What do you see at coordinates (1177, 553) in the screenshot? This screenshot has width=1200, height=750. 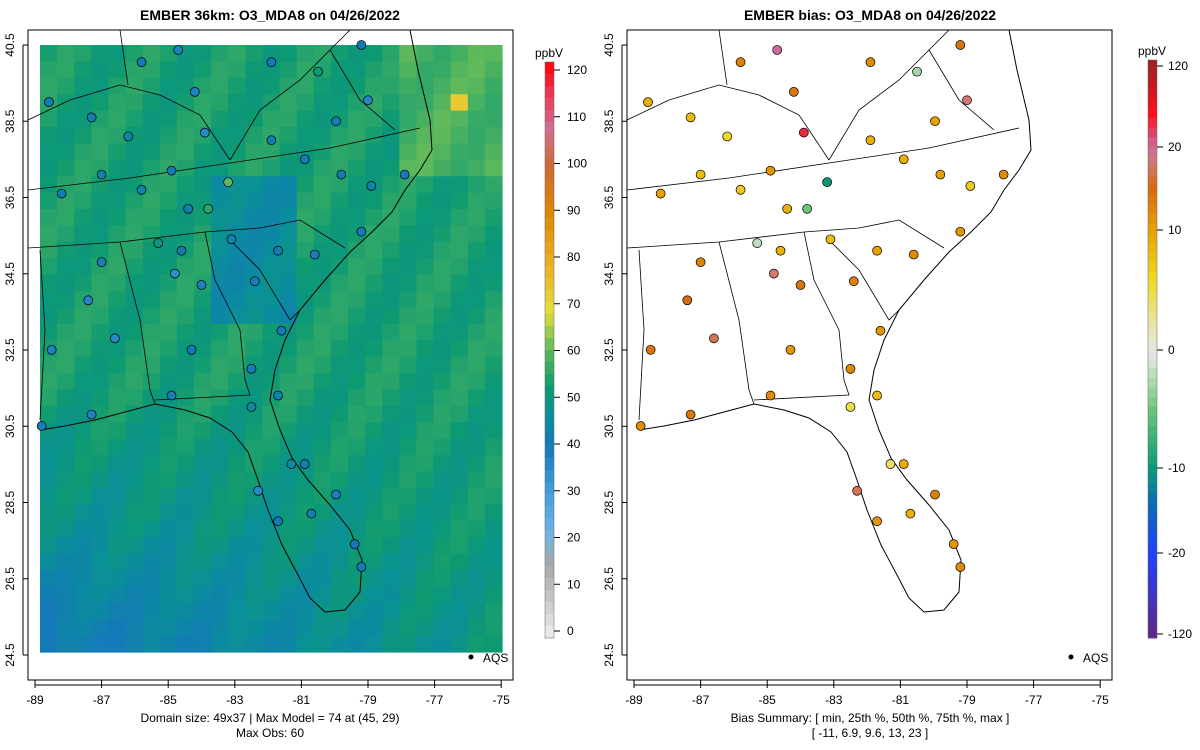 I see `colorbar-label: -20` at bounding box center [1177, 553].